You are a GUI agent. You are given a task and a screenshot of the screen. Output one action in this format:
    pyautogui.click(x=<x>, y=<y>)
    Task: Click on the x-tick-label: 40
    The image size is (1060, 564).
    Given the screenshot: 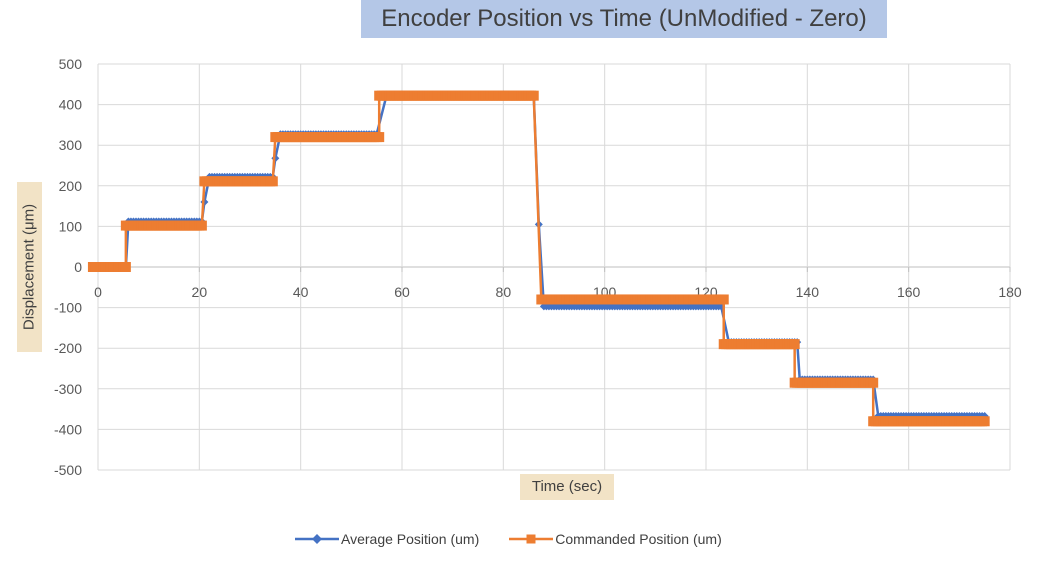 What is the action you would take?
    pyautogui.click(x=301, y=292)
    